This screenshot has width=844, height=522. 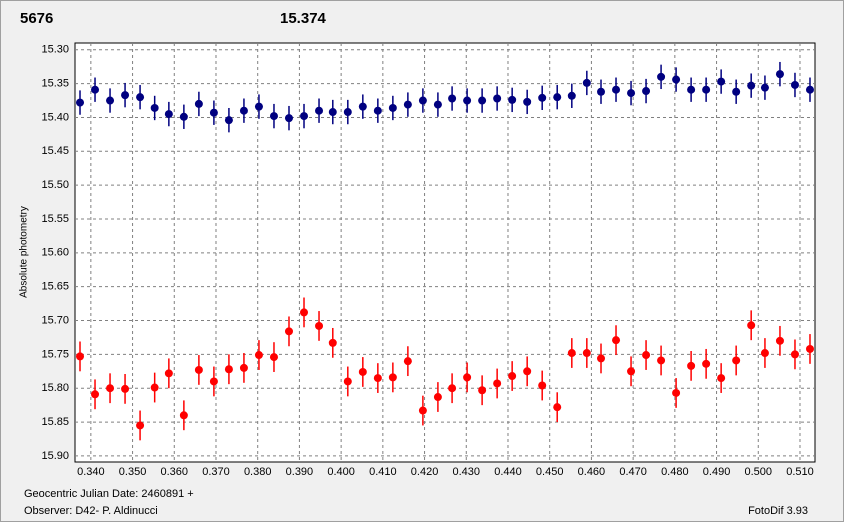 I want to click on x-tick-label: 0.390, so click(x=300, y=472).